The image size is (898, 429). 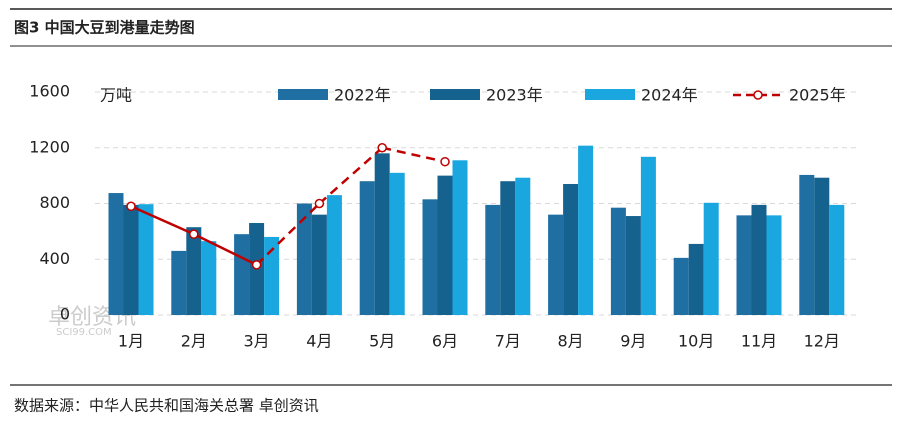 I want to click on y-tick-label: 0, so click(x=65, y=314).